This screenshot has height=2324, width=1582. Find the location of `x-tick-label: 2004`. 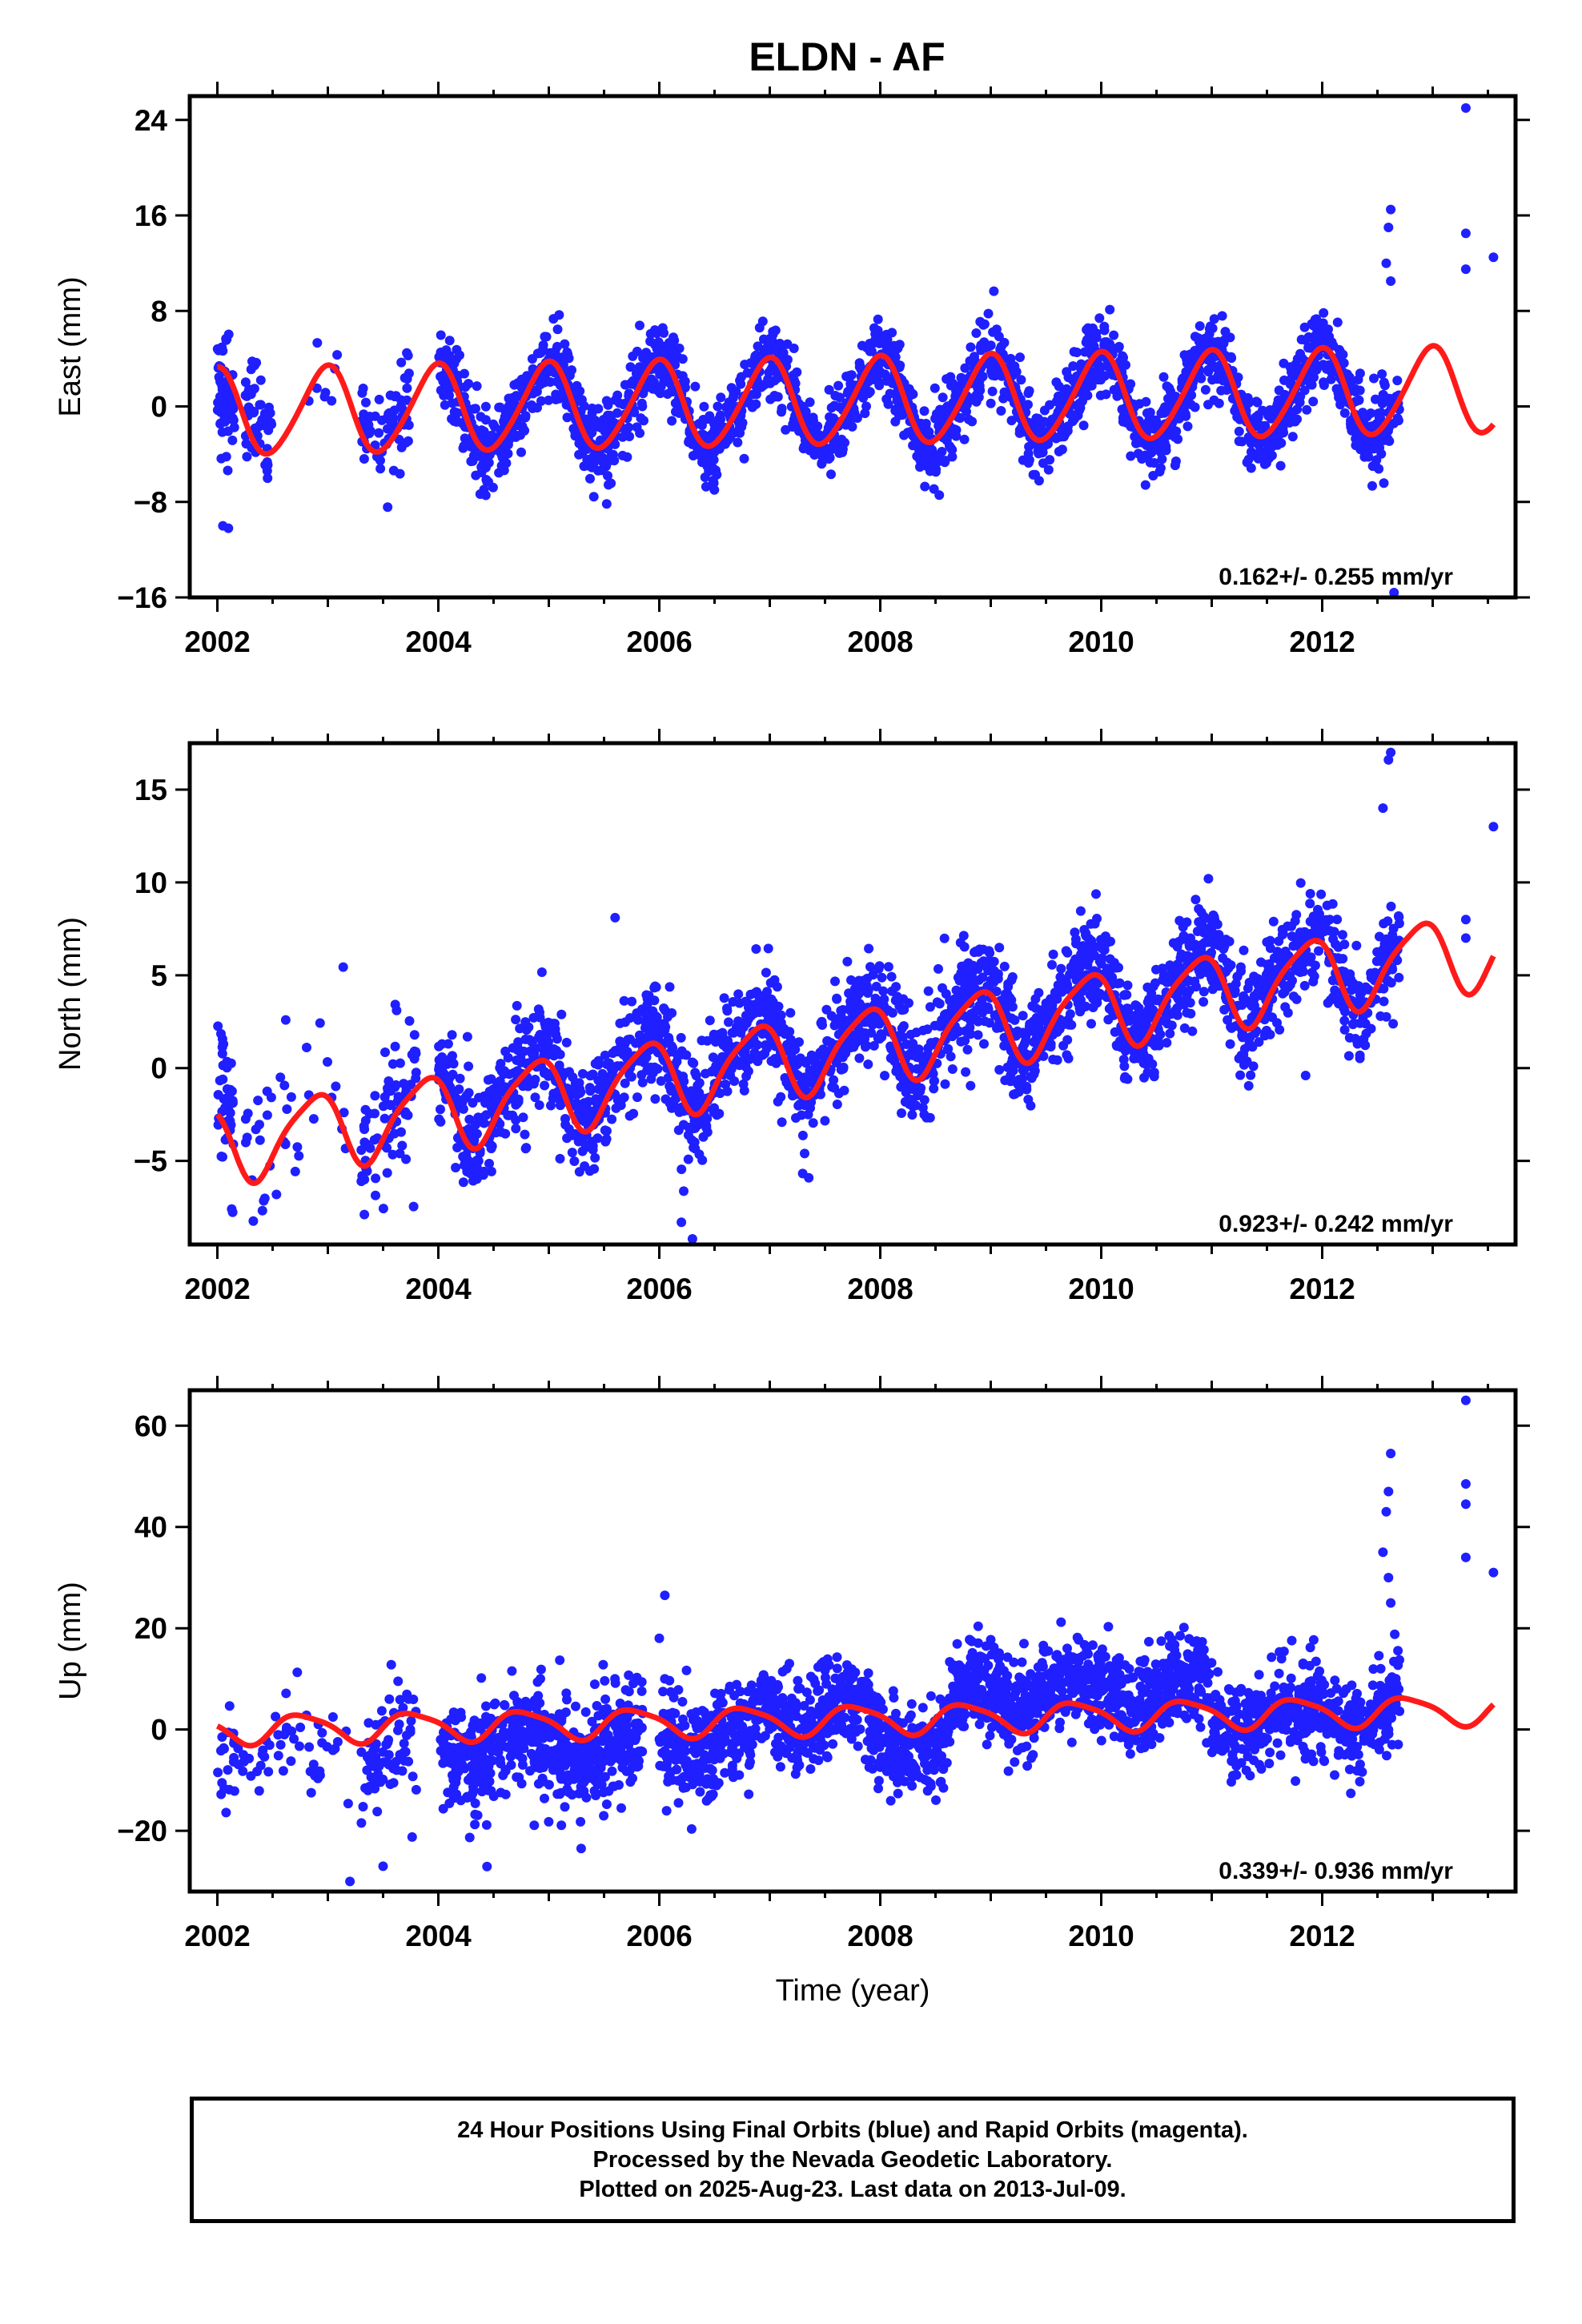

x-tick-label: 2004 is located at coordinates (439, 641).